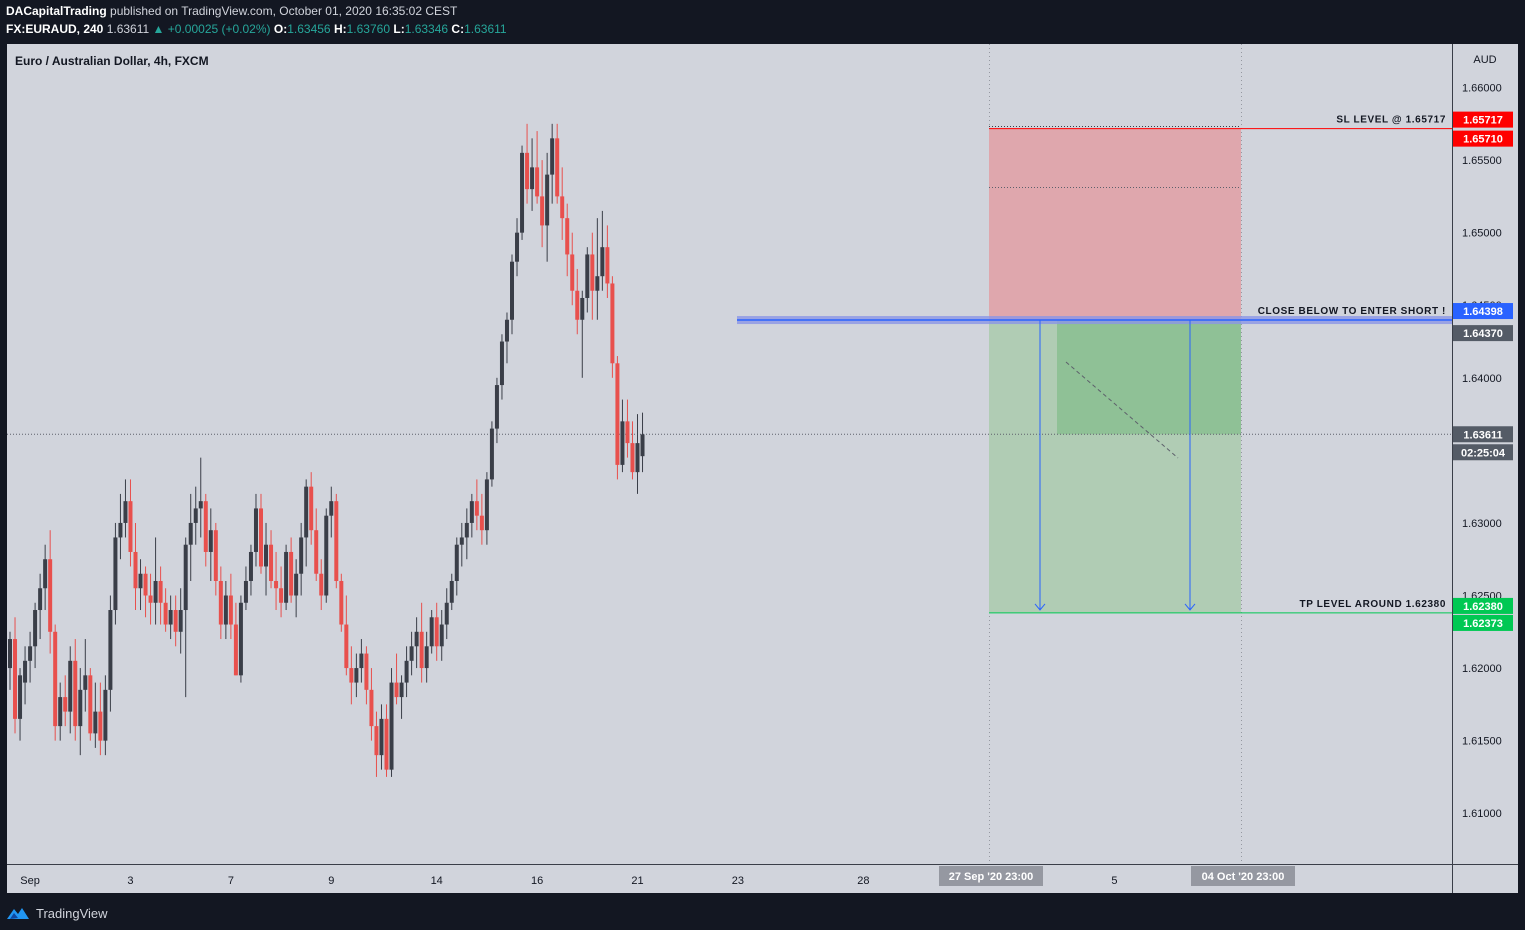  I want to click on price-tag: 1.63611, so click(1483, 434).